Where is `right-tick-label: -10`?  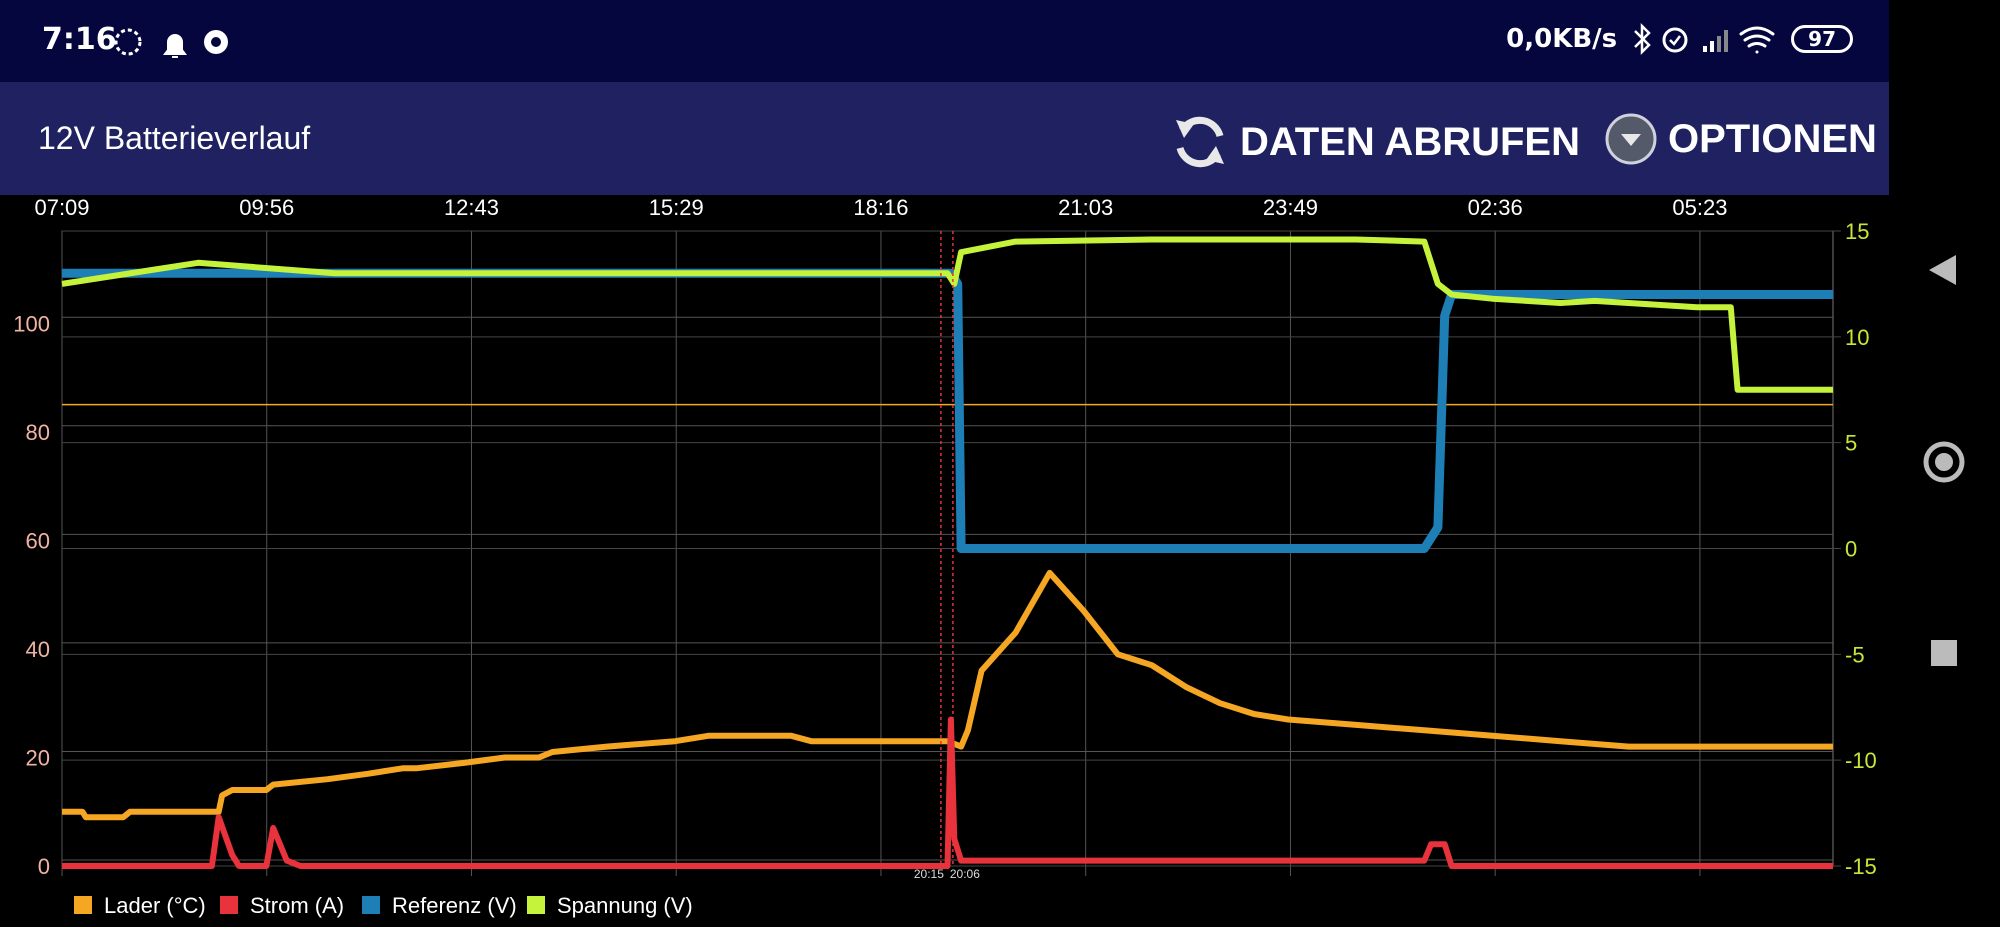 right-tick-label: -10 is located at coordinates (1861, 760).